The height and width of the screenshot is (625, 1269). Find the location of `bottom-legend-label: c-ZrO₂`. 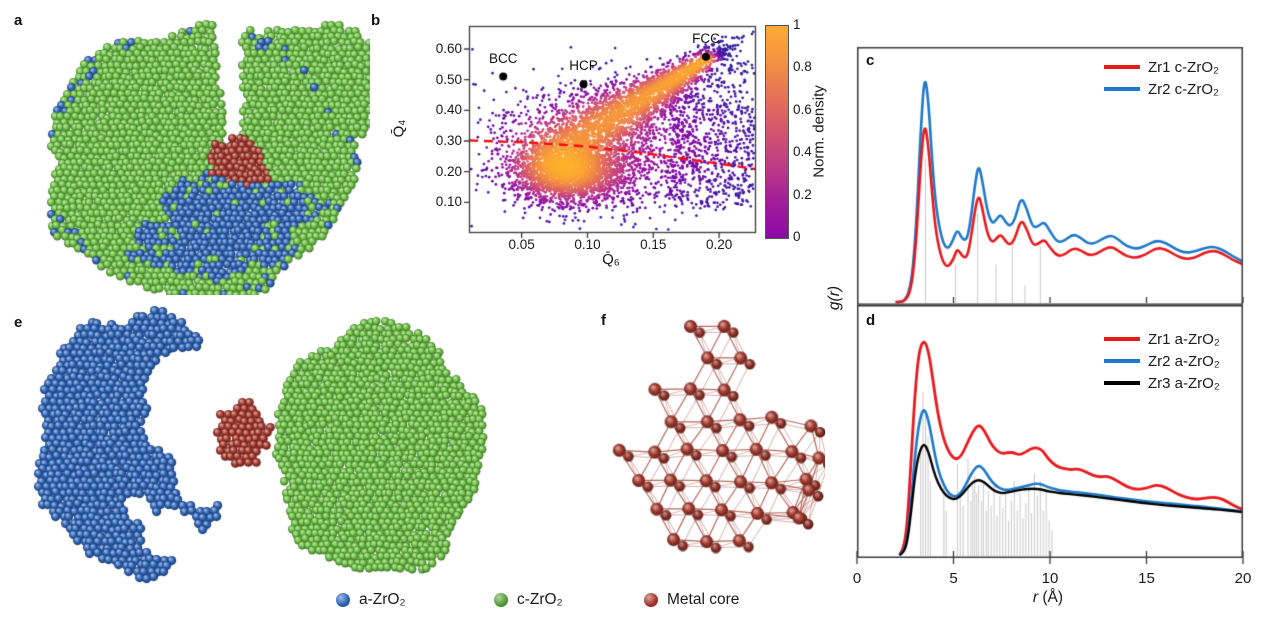

bottom-legend-label: c-ZrO₂ is located at coordinates (540, 599).